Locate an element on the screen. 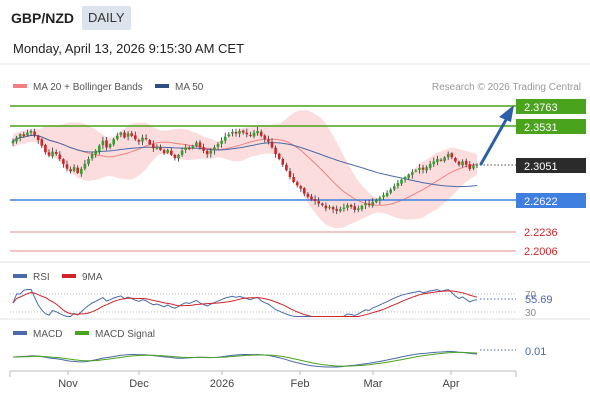  resistance-1-label-bg is located at coordinates (551, 126).